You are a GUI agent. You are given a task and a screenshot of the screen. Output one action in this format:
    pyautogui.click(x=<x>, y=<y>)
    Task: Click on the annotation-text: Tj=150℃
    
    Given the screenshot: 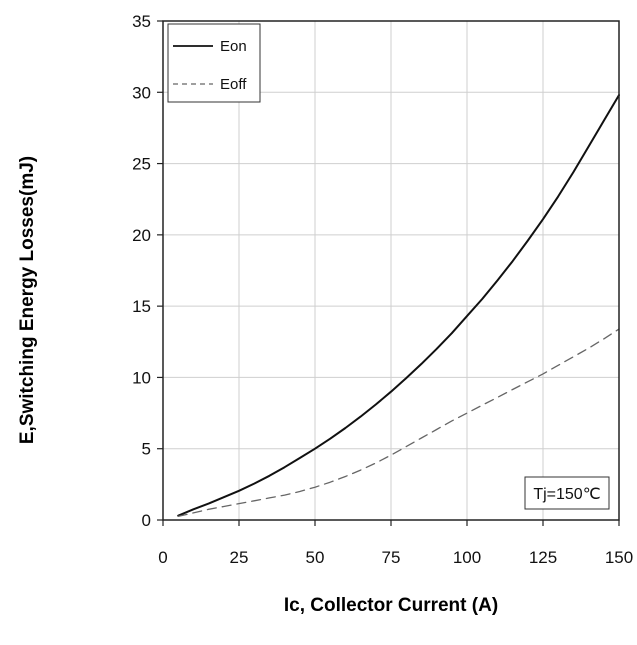 What is the action you would take?
    pyautogui.click(x=566, y=494)
    